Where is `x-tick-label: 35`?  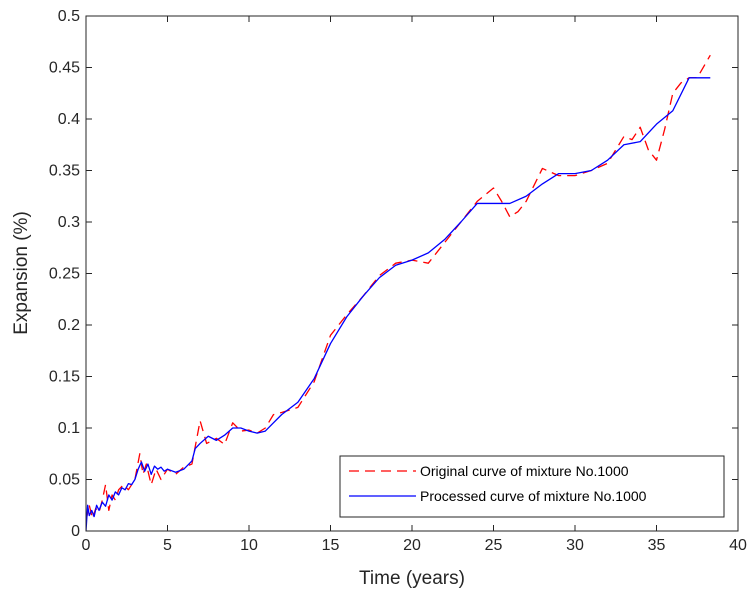 x-tick-label: 35 is located at coordinates (657, 545).